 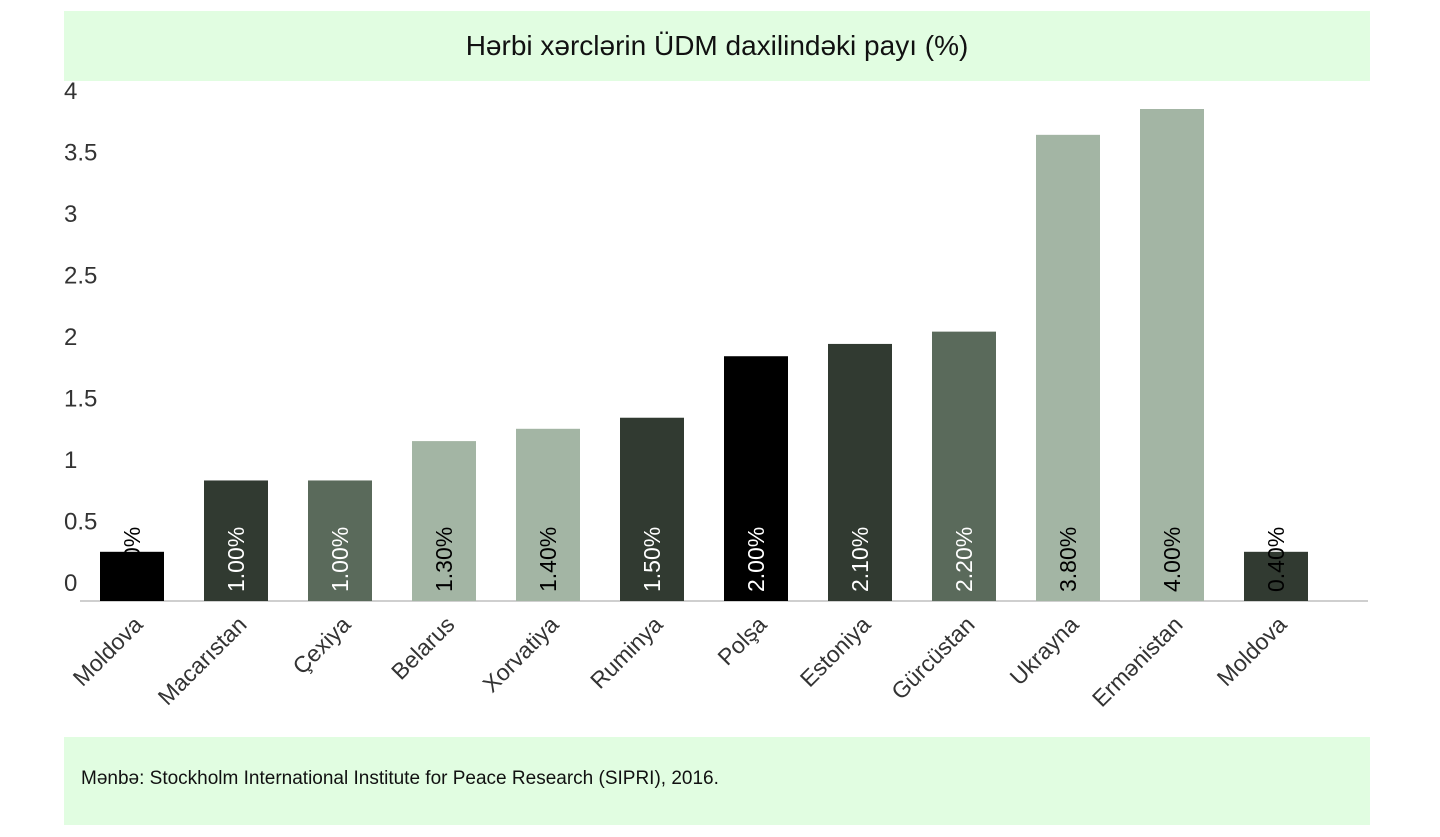 I want to click on data-label: 1.30%, so click(x=444, y=559).